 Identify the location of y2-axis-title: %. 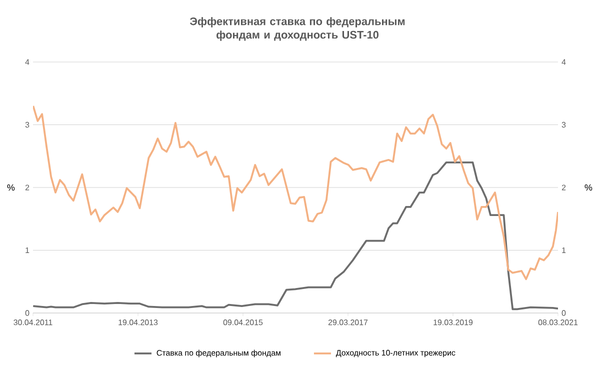
(588, 187).